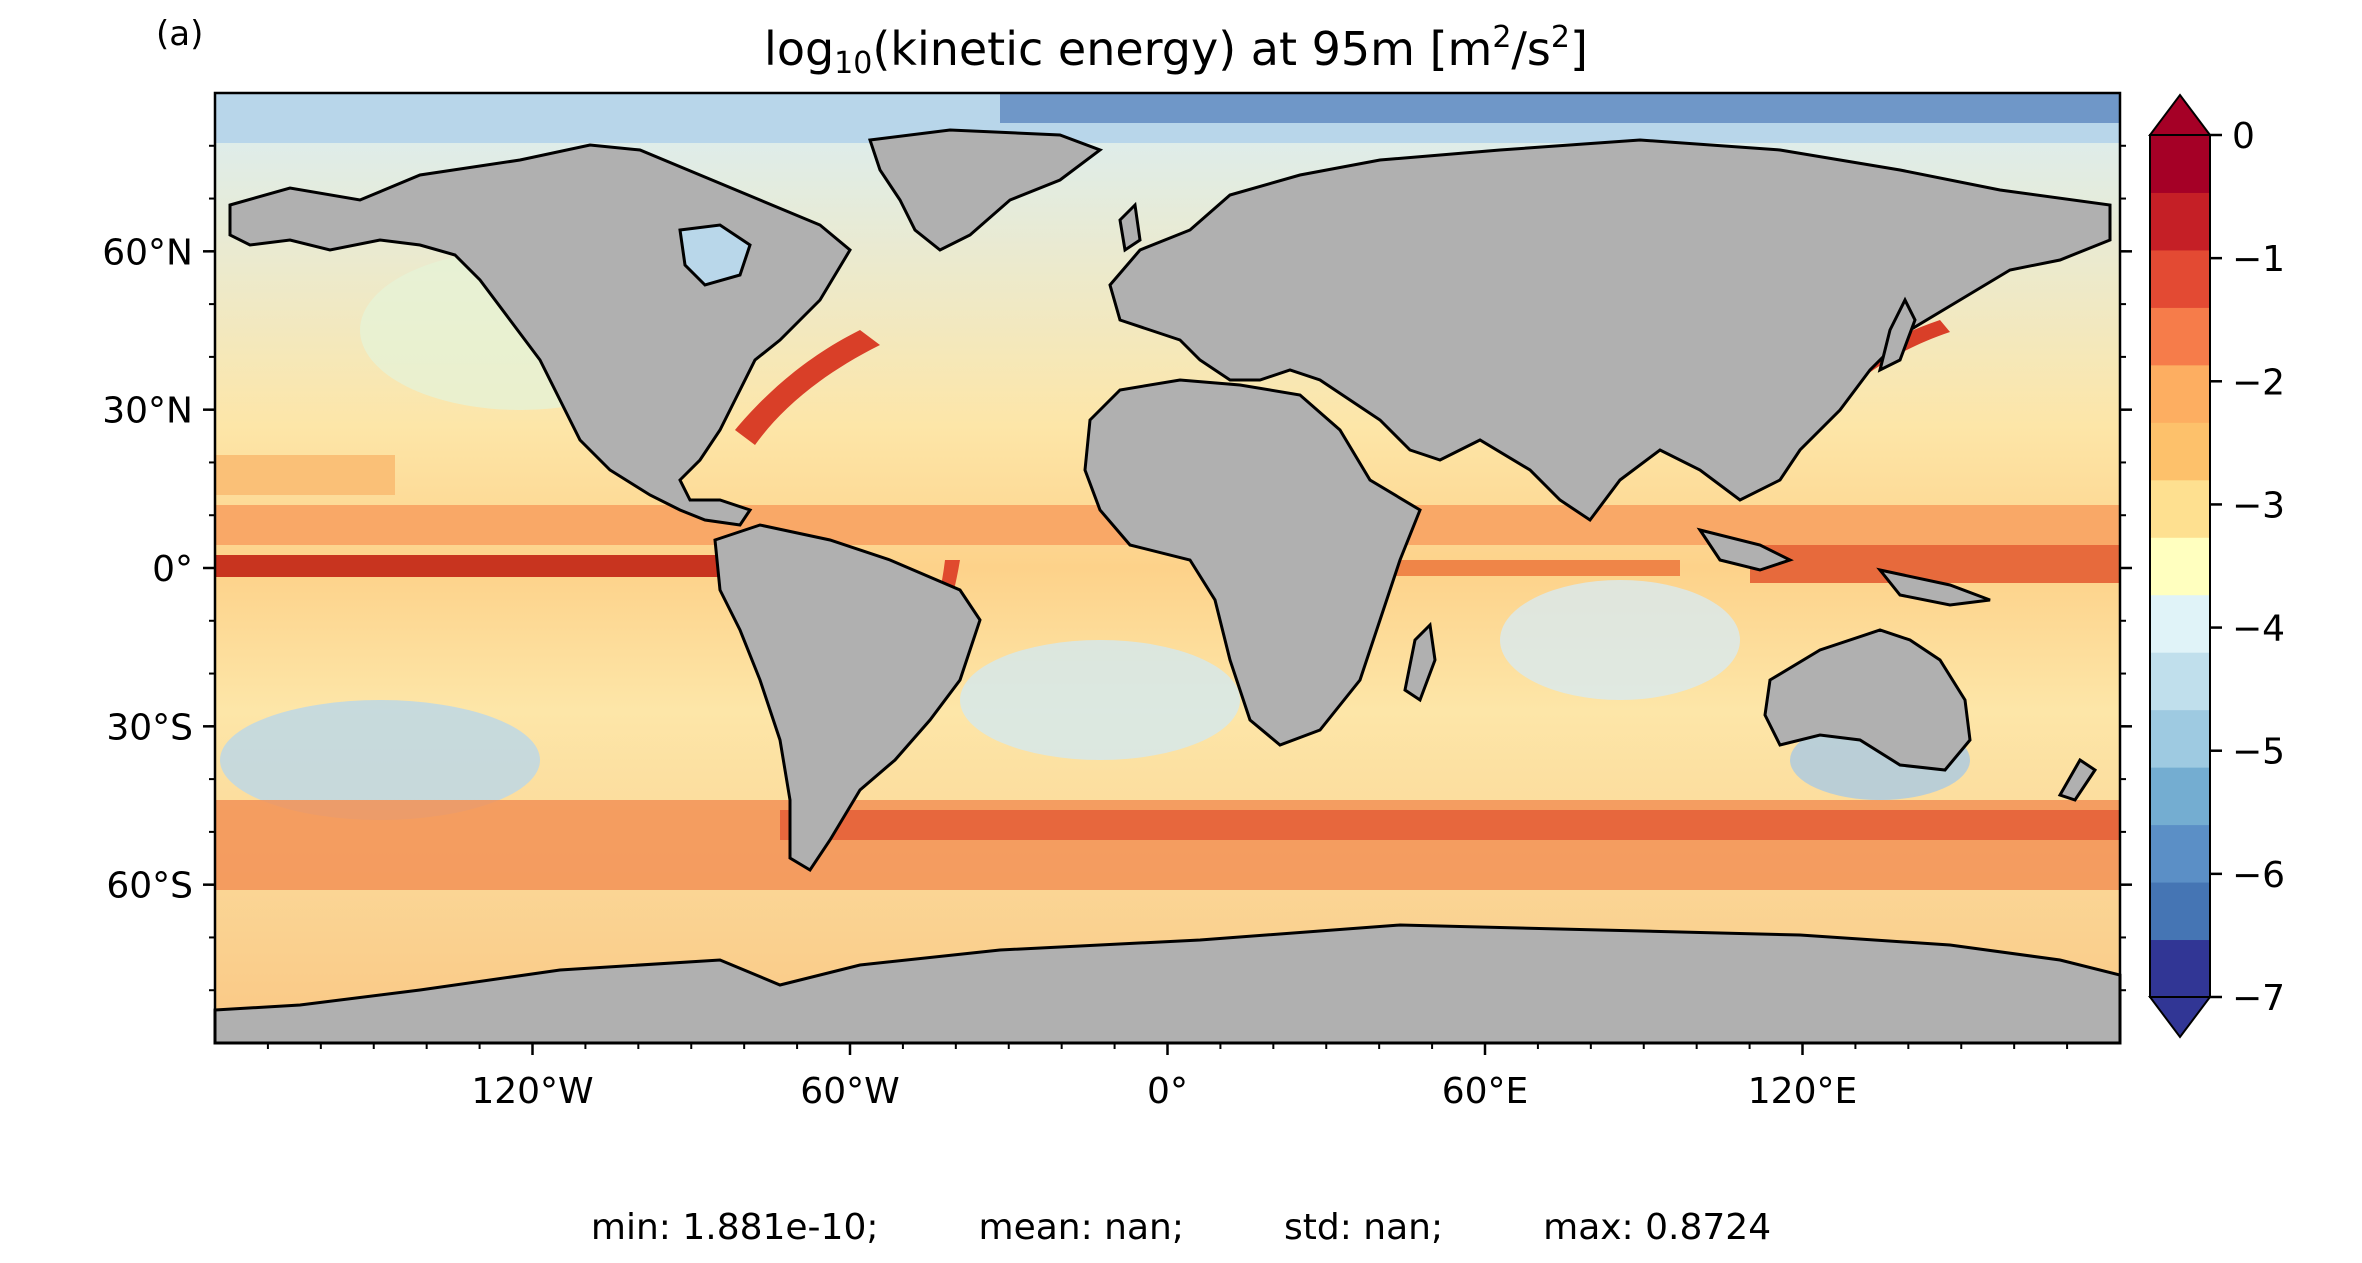 This screenshot has height=1263, width=2362. I want to click on stat-max: max: 0.8724, so click(1657, 1227).